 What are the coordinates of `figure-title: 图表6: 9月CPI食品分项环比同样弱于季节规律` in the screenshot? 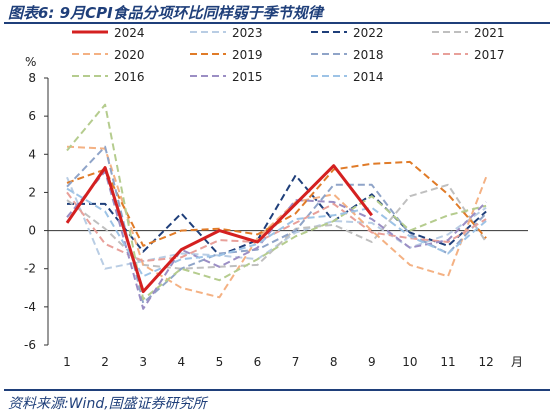 It's located at (165, 13).